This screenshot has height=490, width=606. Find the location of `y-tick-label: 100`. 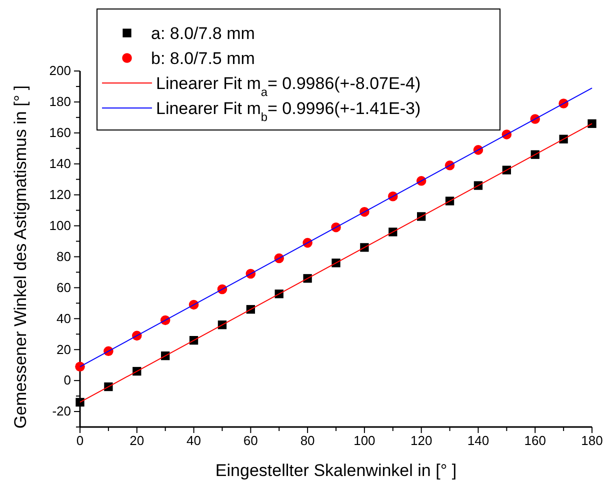

y-tick-label: 100 is located at coordinates (60, 225).